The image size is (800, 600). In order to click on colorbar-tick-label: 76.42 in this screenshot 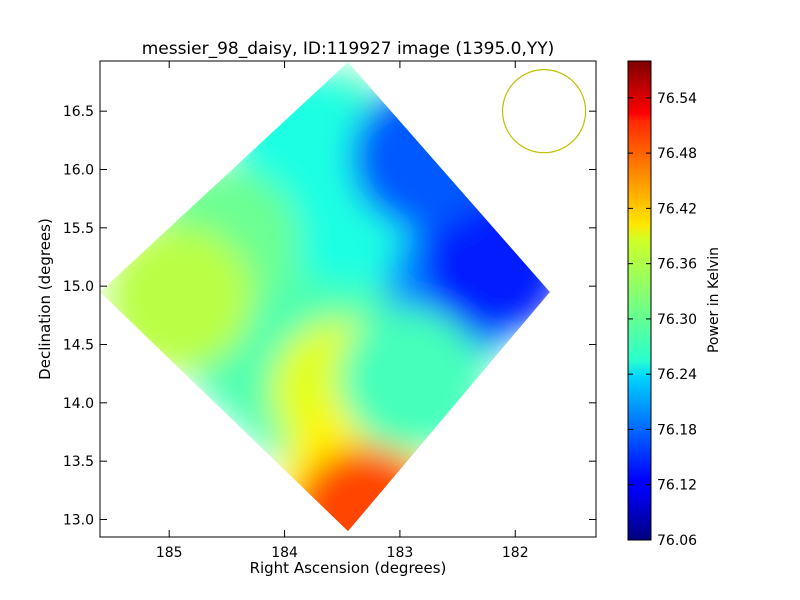, I will do `click(677, 209)`.